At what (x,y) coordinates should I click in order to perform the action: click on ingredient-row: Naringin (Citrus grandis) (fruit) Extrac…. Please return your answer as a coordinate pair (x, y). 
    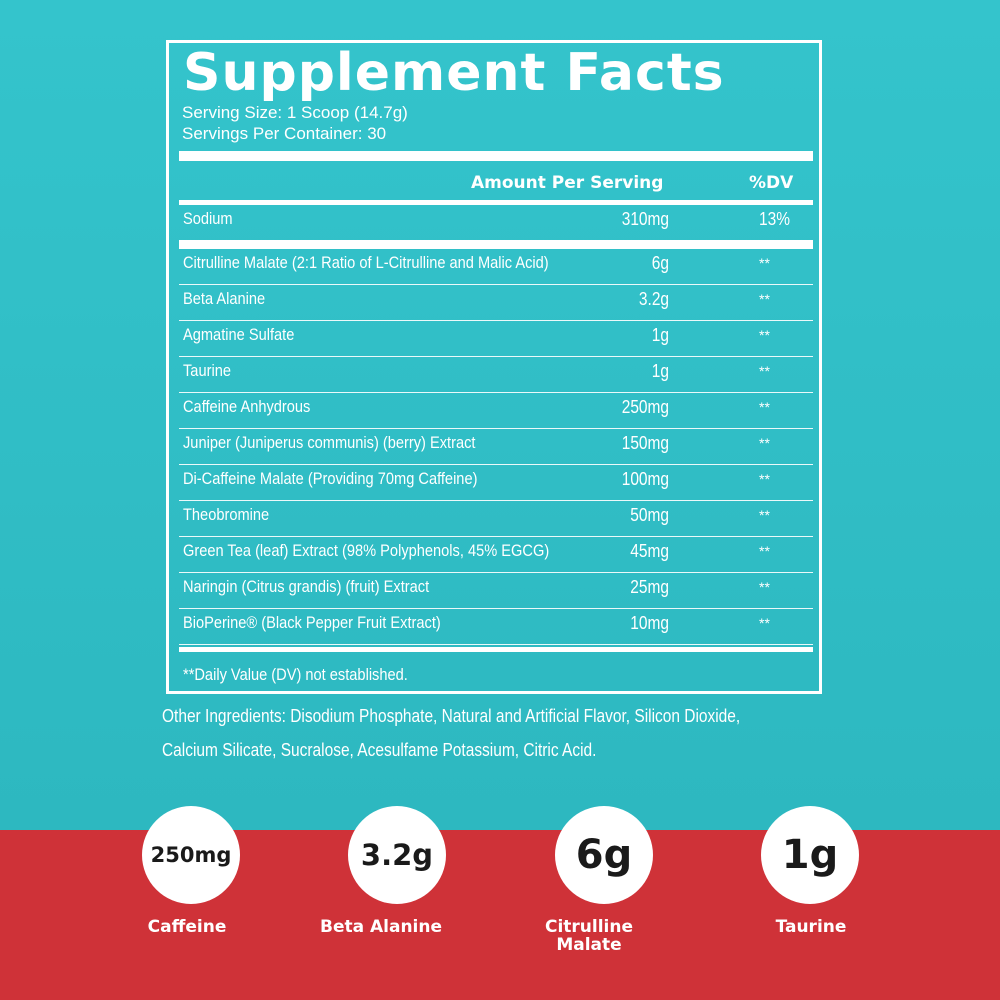
    Looking at the image, I should click on (496, 591).